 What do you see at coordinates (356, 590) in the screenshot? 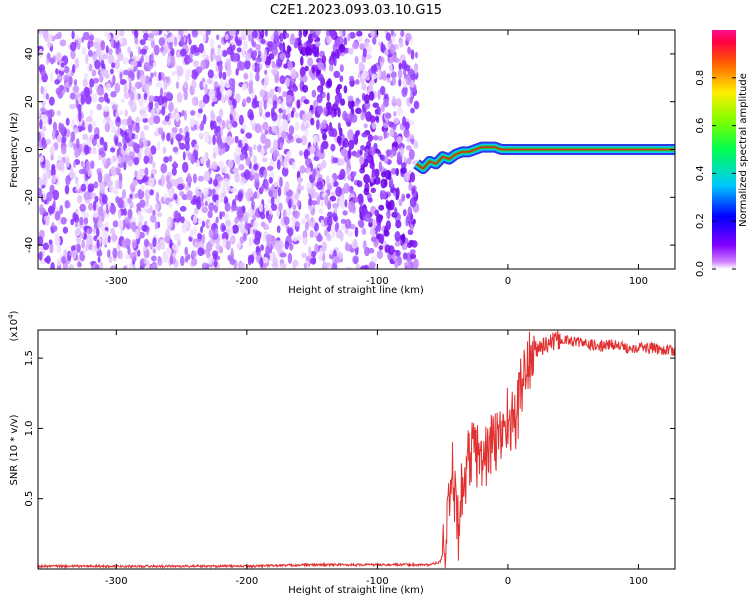
I see `snr-x-axis-label: Height of straight line (km)` at bounding box center [356, 590].